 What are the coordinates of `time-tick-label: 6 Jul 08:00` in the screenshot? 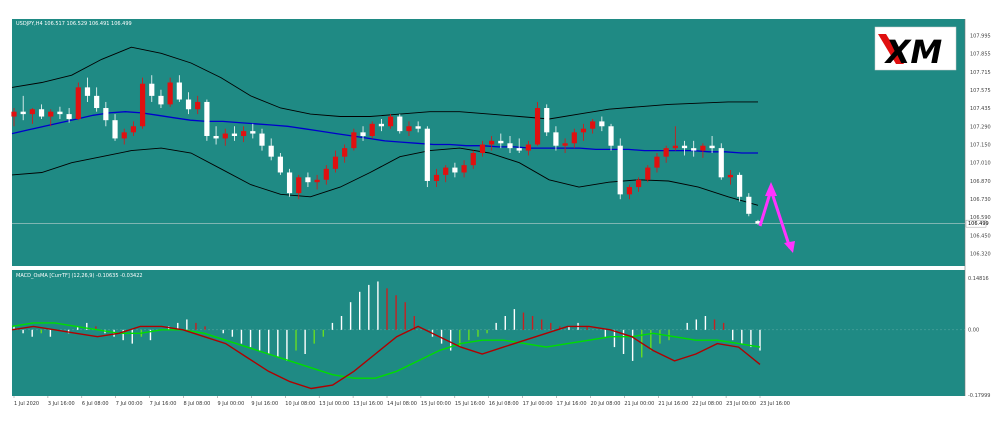 It's located at (95, 404).